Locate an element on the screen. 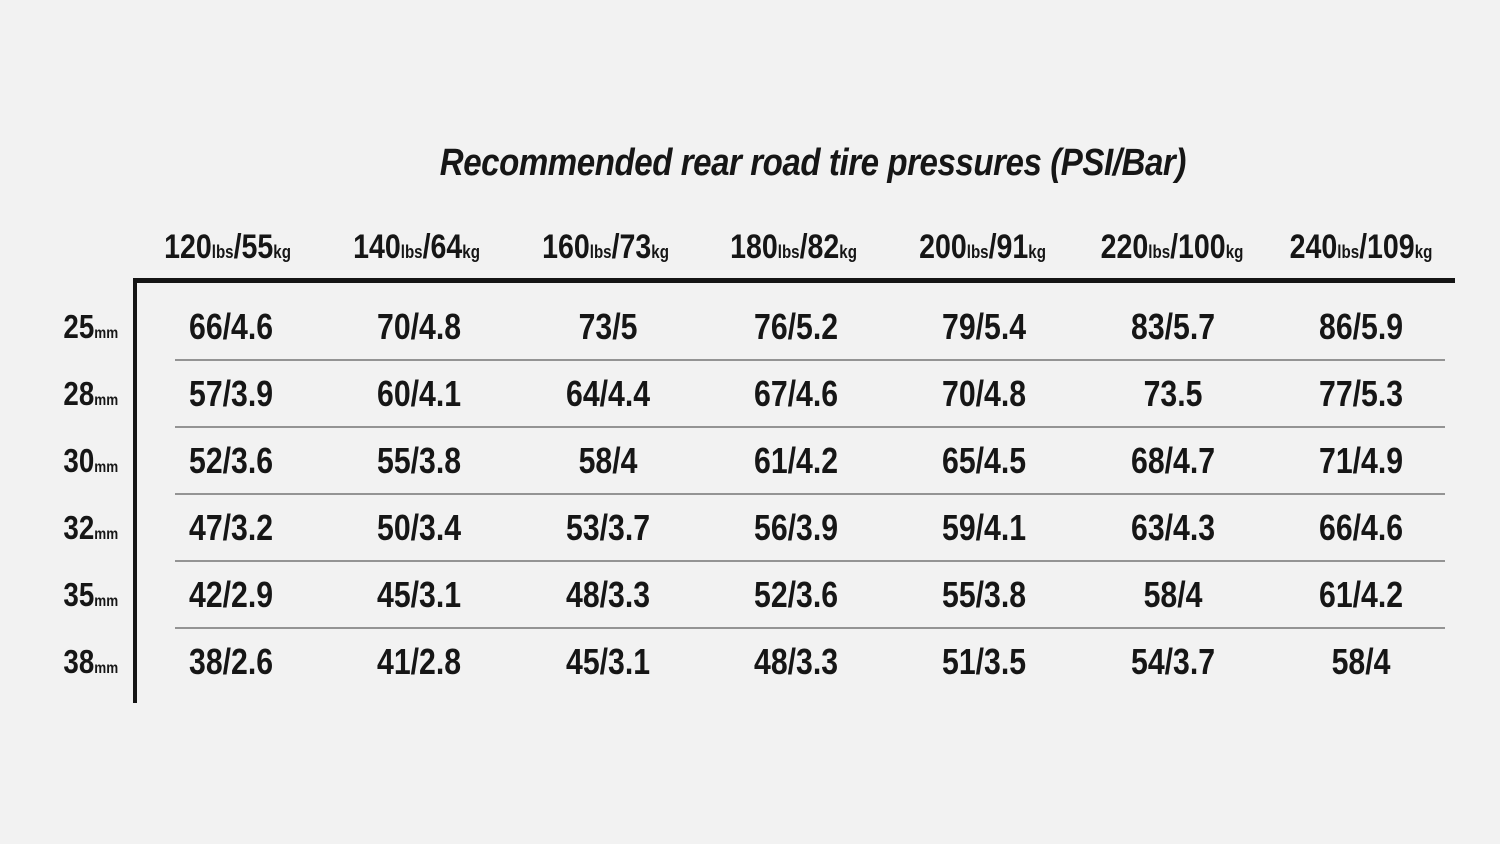 Image resolution: width=1500 pixels, height=844 pixels. pressure-cell: 54/3.7 is located at coordinates (1172, 661).